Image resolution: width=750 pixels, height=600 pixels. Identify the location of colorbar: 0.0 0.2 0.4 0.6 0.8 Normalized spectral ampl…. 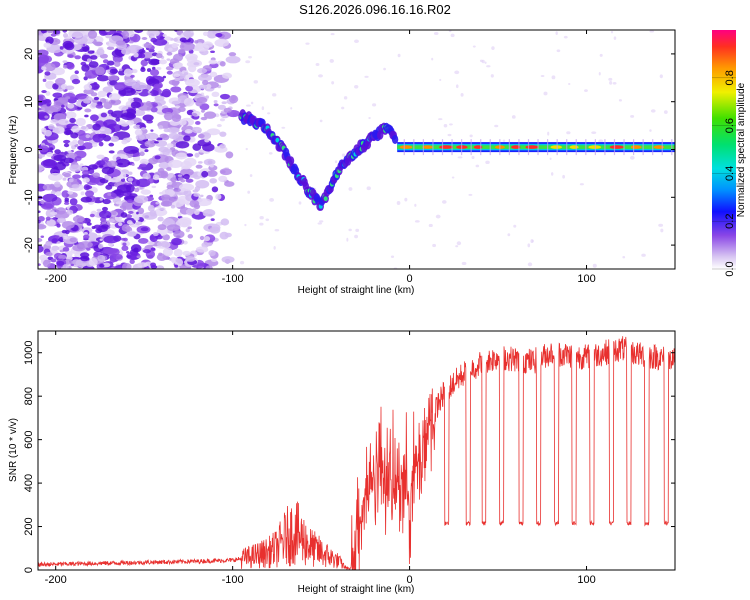
(729, 153).